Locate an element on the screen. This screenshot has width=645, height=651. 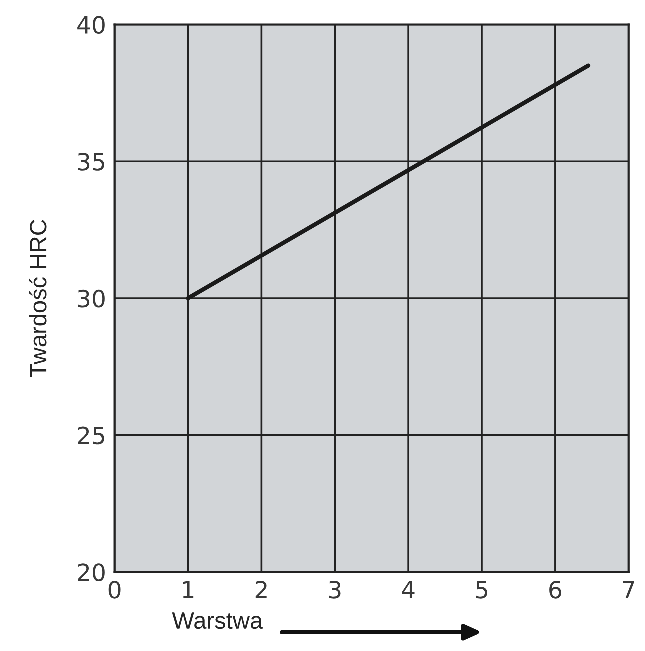
x-tick-label: 6 is located at coordinates (556, 589).